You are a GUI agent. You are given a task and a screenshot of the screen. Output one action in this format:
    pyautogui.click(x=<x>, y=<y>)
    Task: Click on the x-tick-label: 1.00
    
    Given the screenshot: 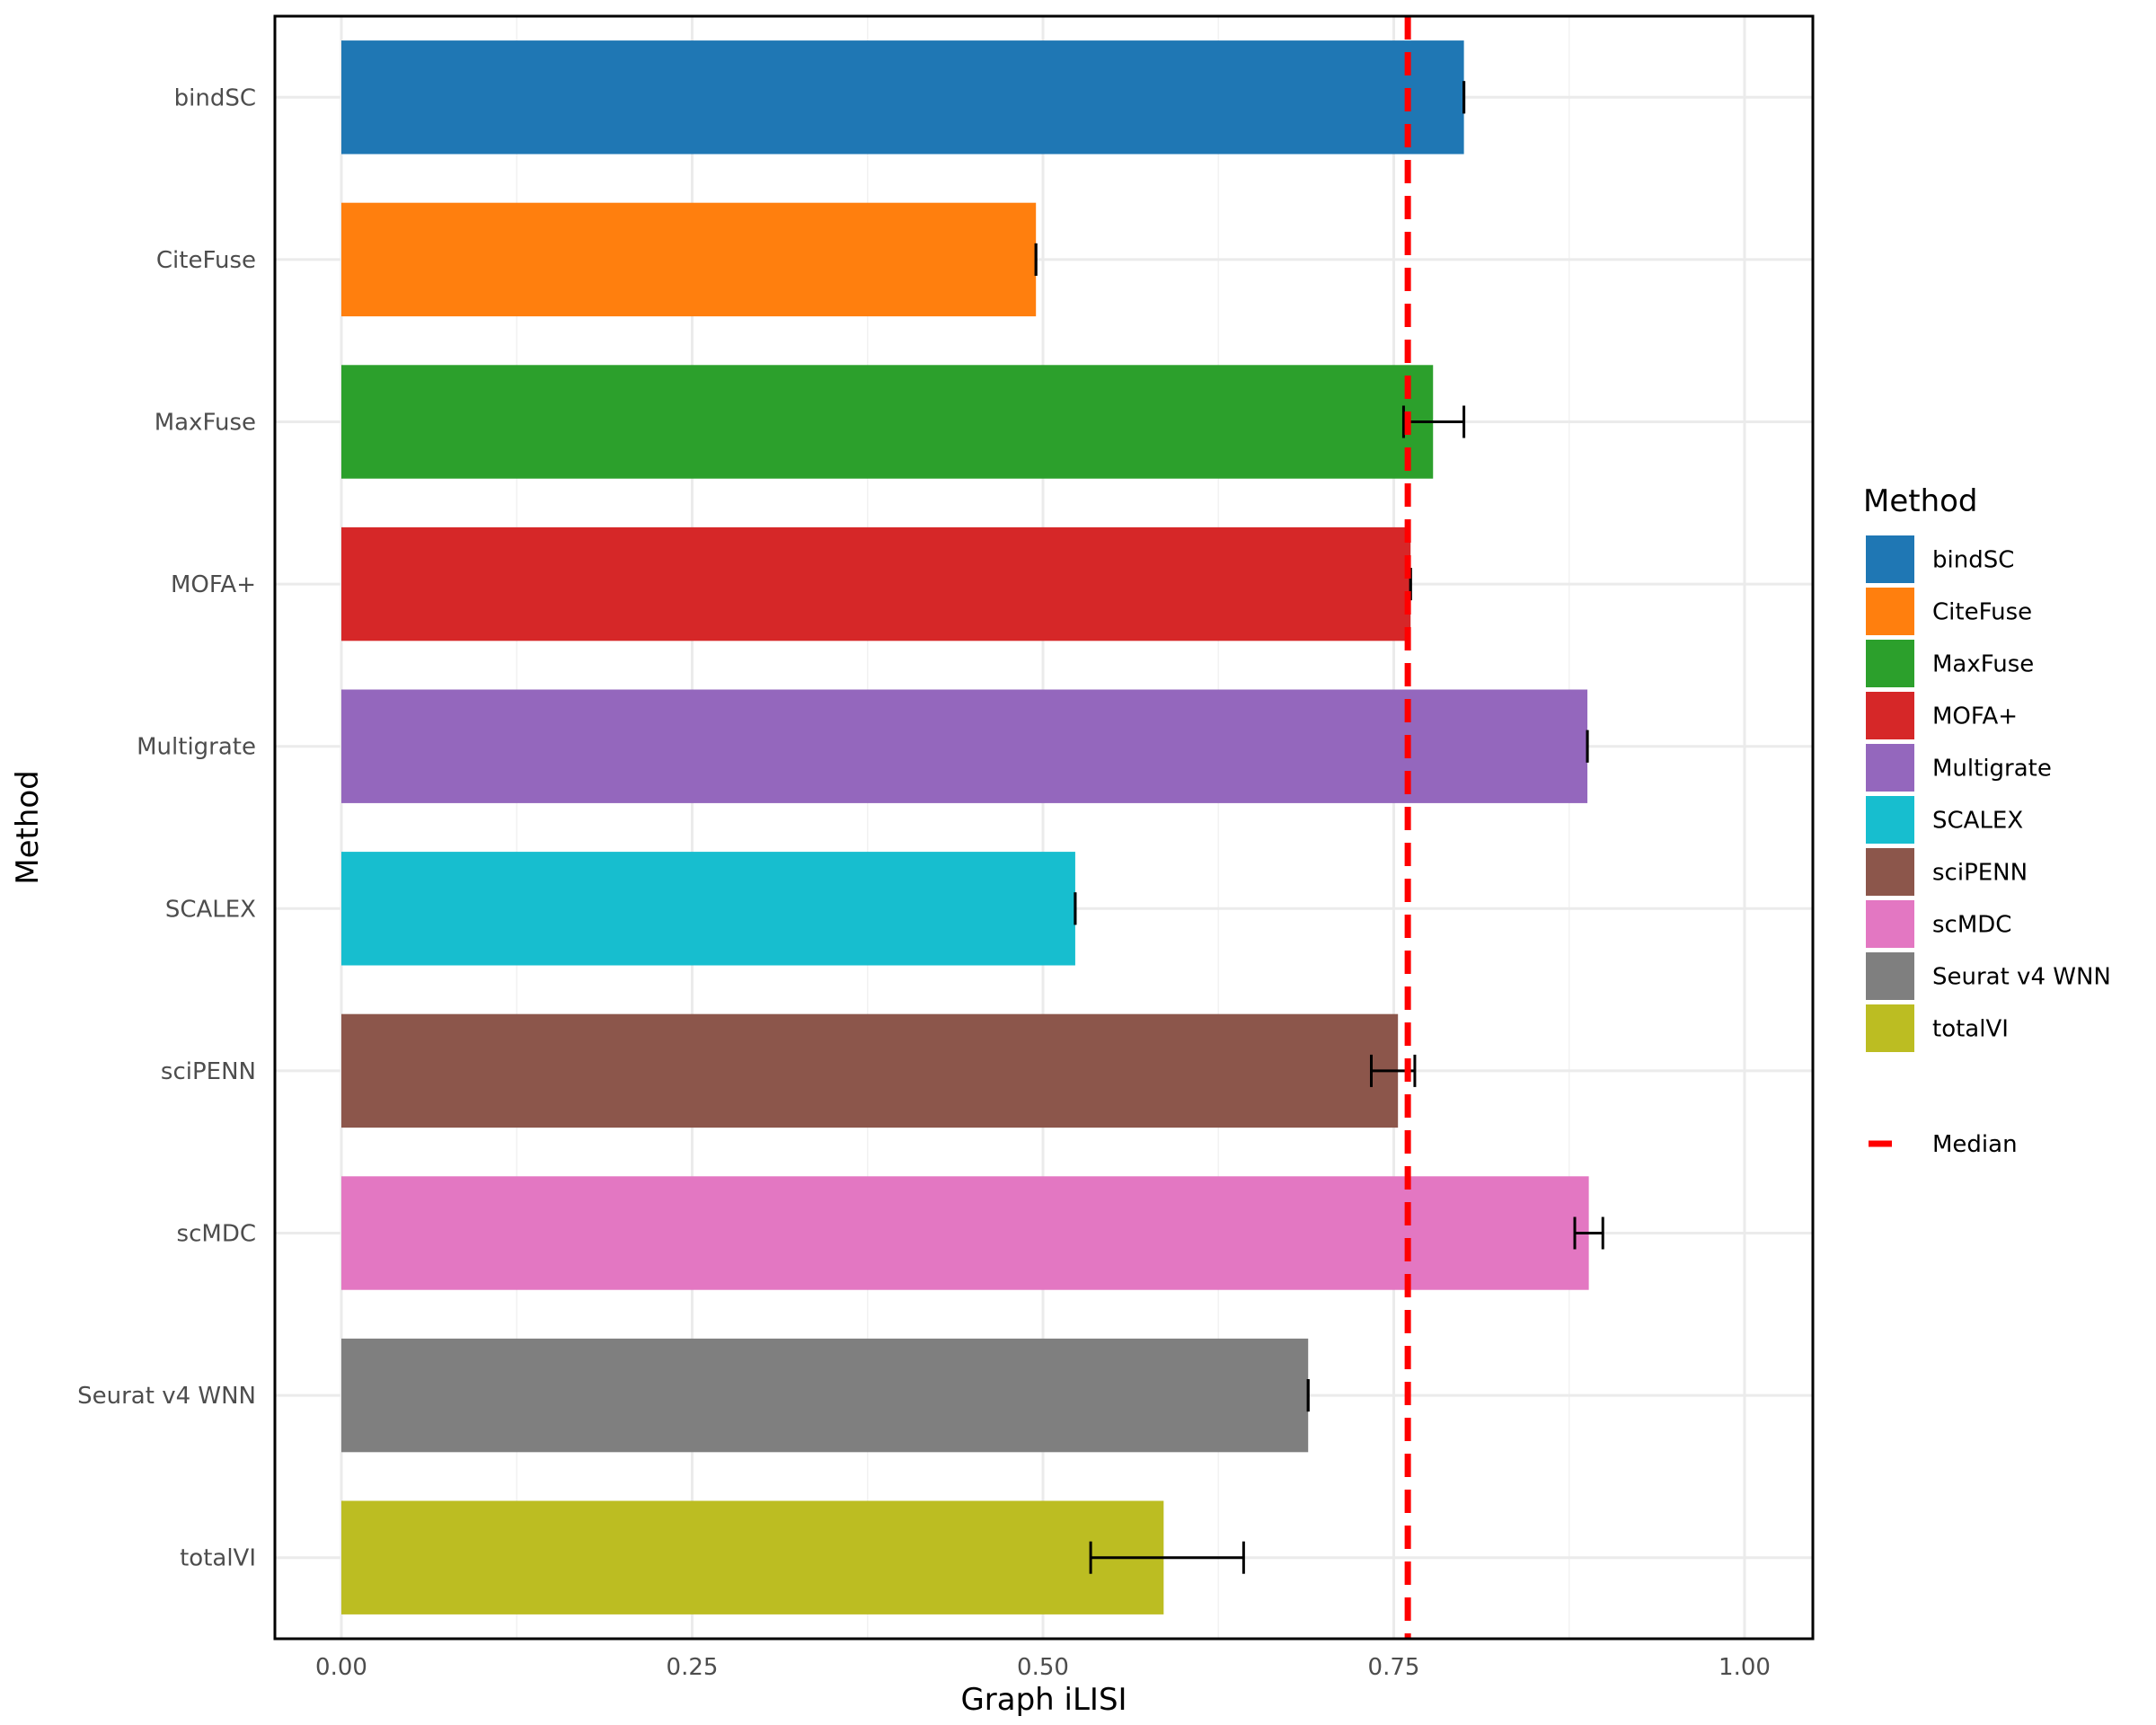 What is the action you would take?
    pyautogui.click(x=1745, y=1667)
    